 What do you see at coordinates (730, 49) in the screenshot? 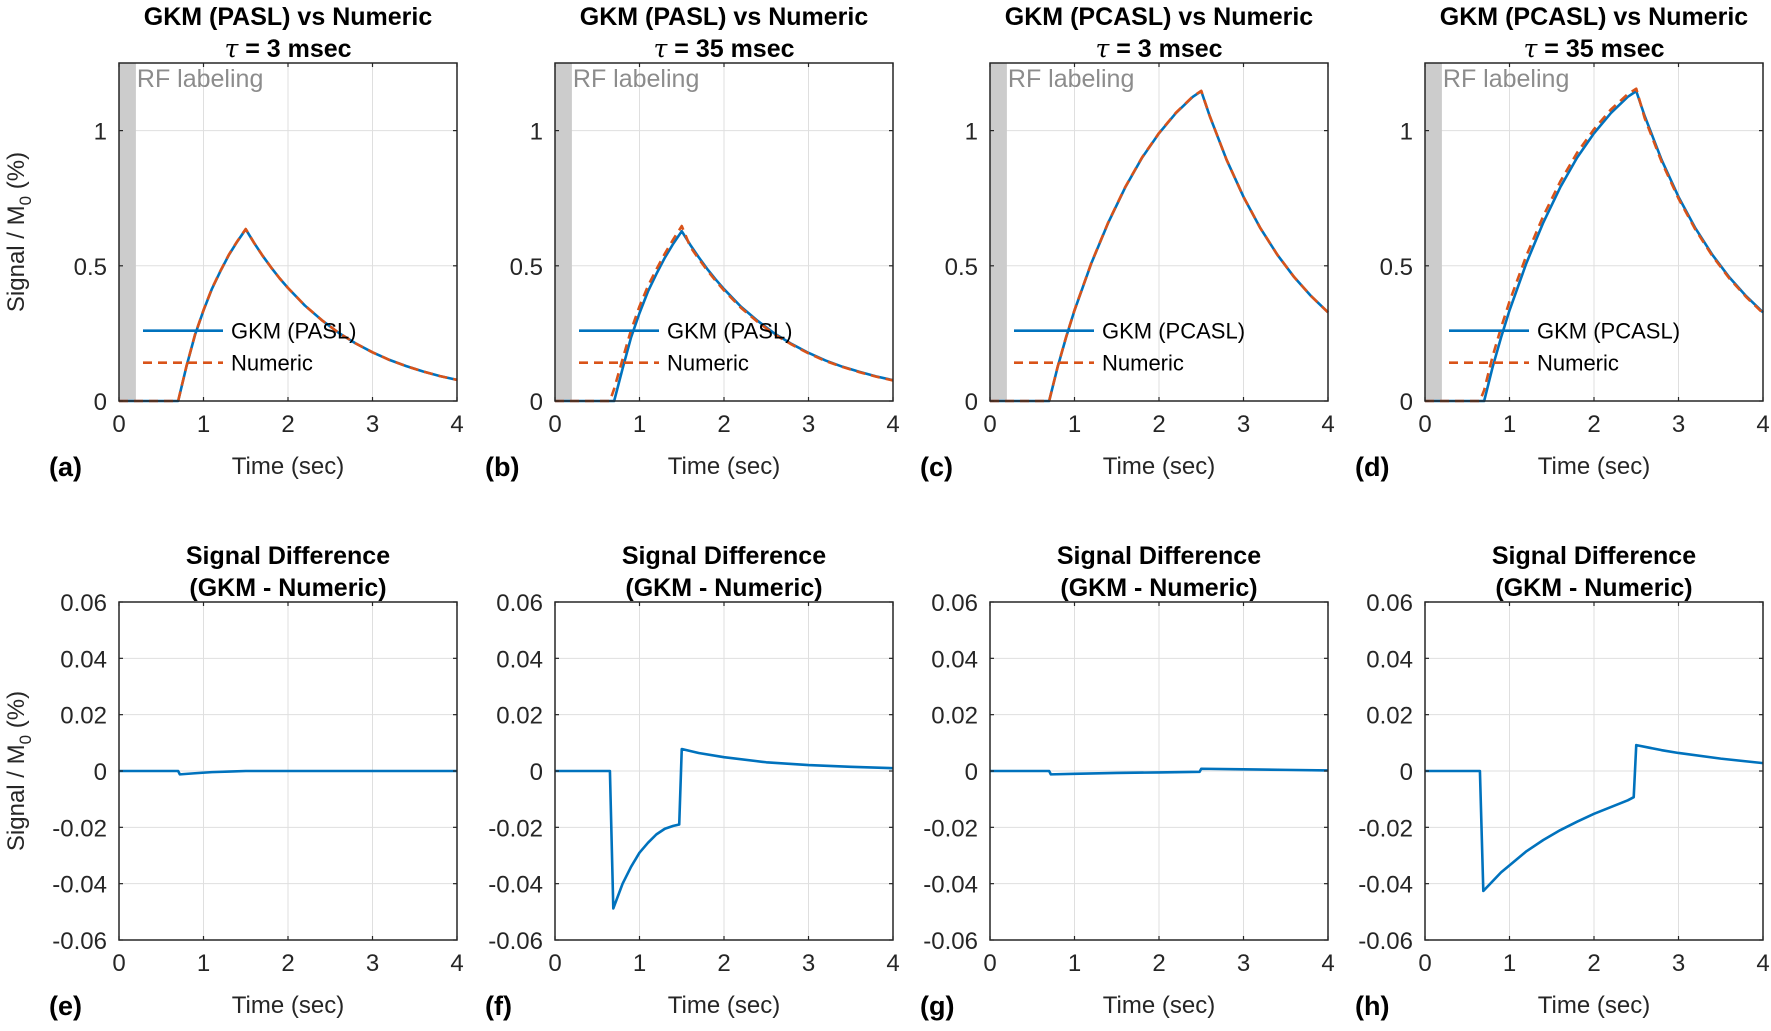
I see `title-line2-text: = 35 msec` at bounding box center [730, 49].